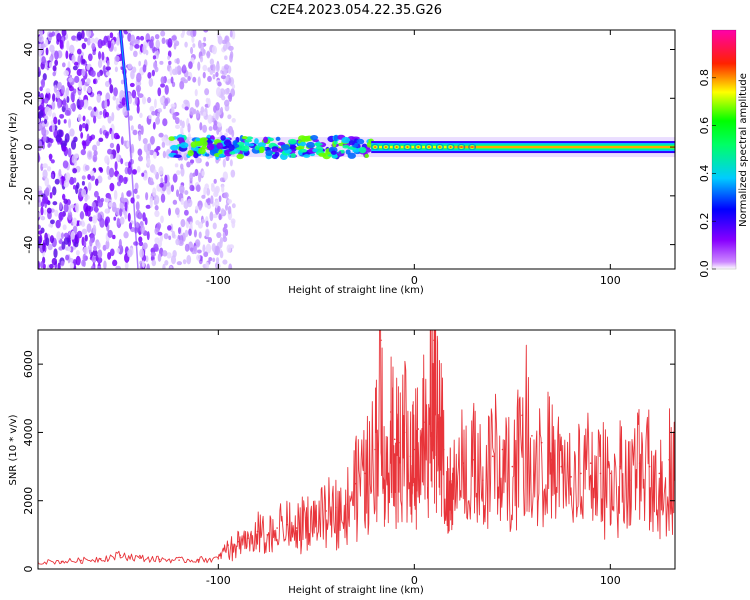  I want to click on colorbar-tick-label: 0.8, so click(704, 78).